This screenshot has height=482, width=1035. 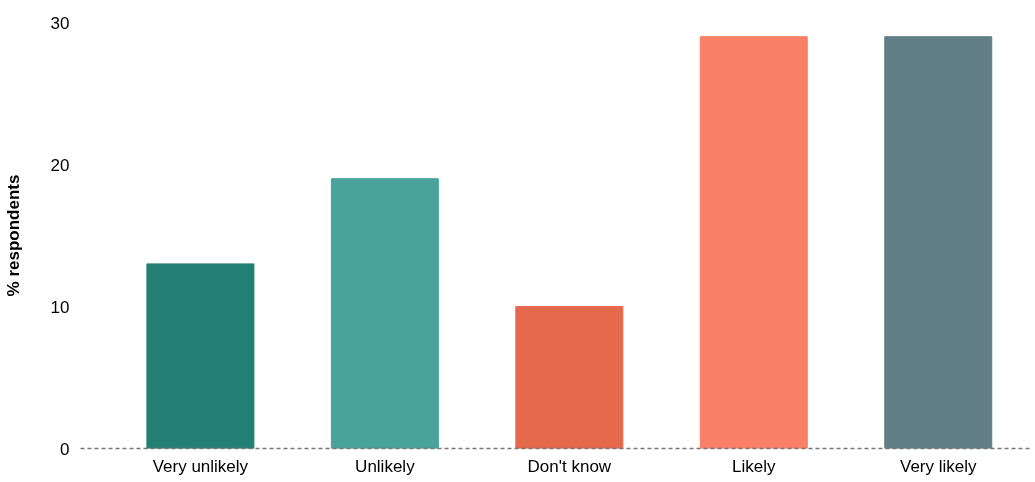 What do you see at coordinates (65, 449) in the screenshot?
I see `y-tick-label: 0` at bounding box center [65, 449].